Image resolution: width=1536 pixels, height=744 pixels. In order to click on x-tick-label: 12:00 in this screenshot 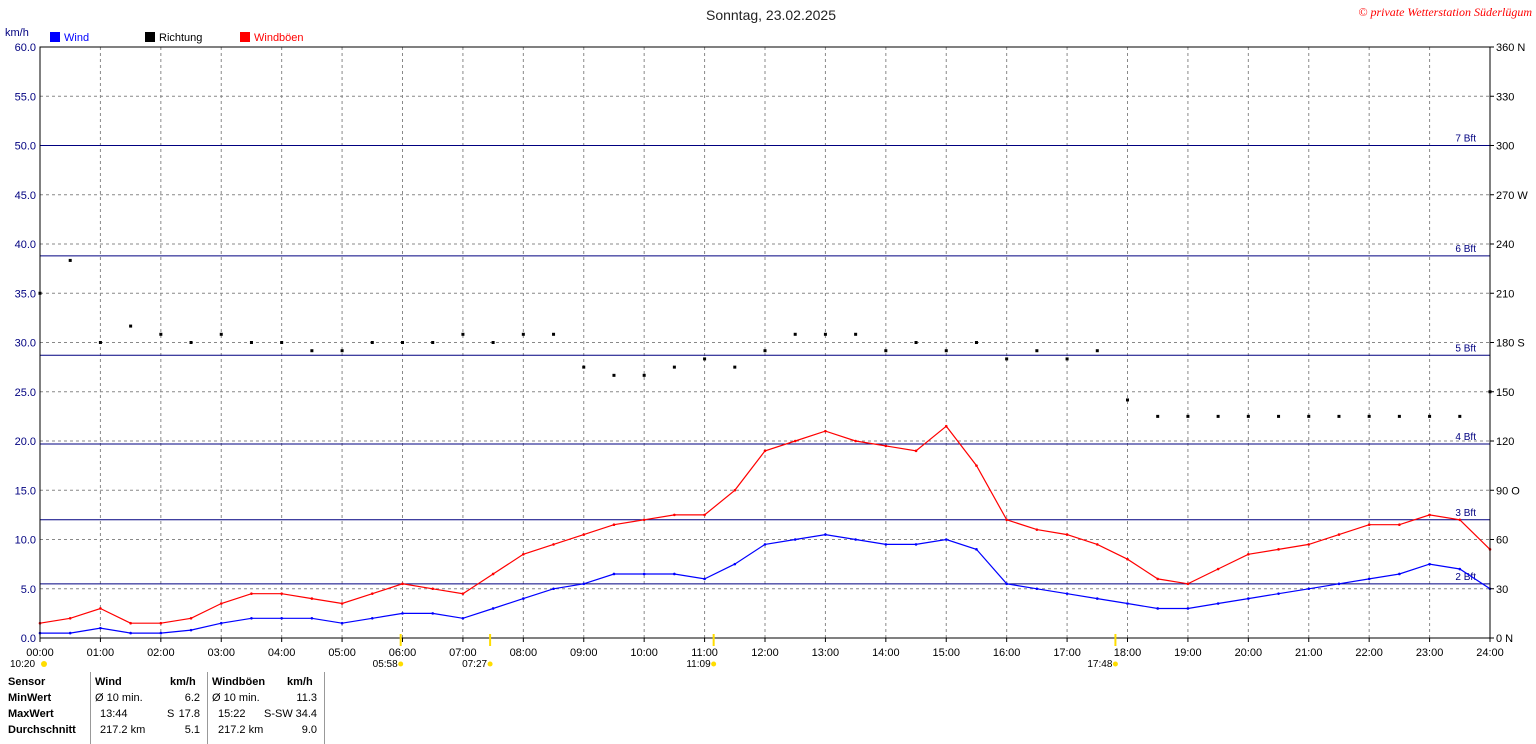, I will do `click(765, 653)`.